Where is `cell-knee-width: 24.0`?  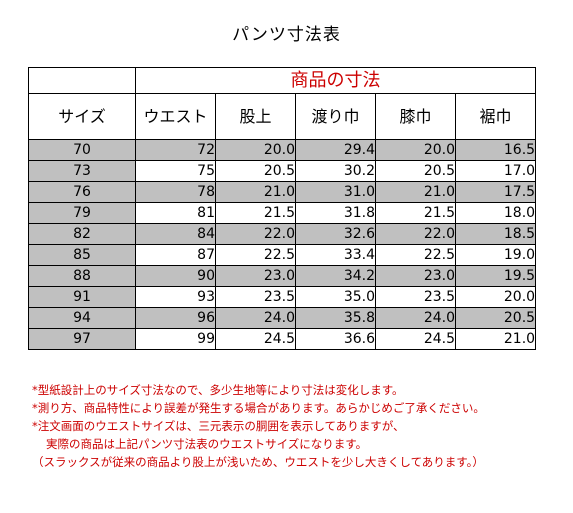
cell-knee-width: 24.0 is located at coordinates (415, 318).